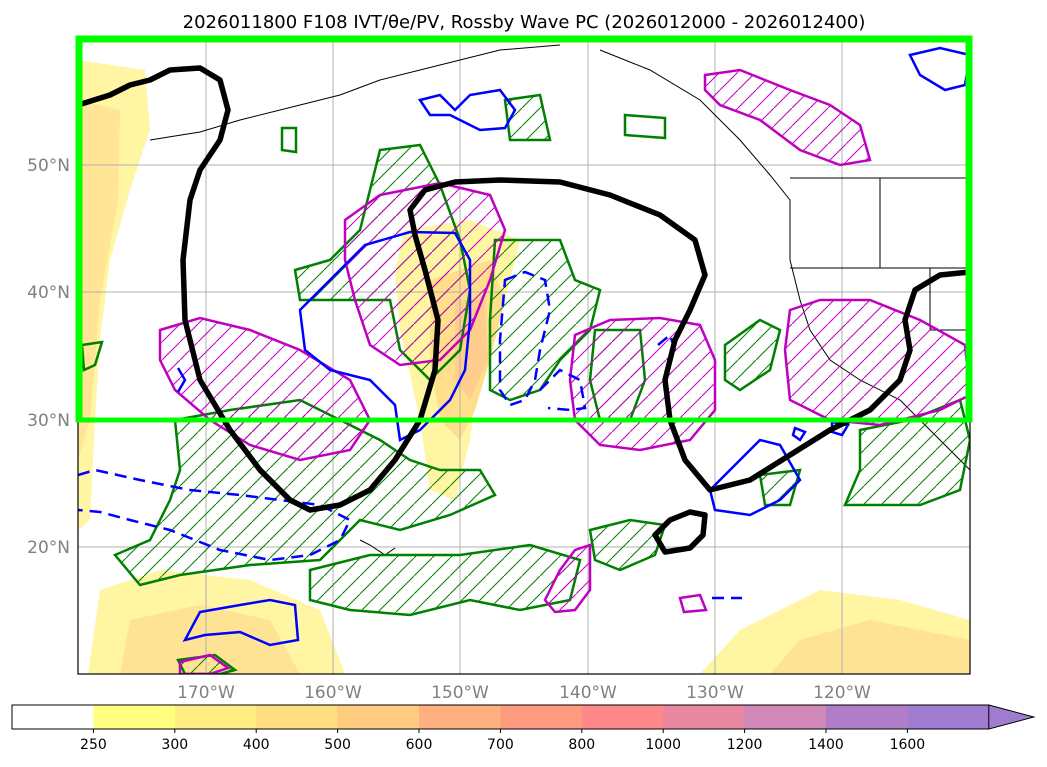 The height and width of the screenshot is (767, 1047). I want to click on colorbar: 250 300 400 500 600 700 800 1000 1200 1400 1600, so click(523, 728).